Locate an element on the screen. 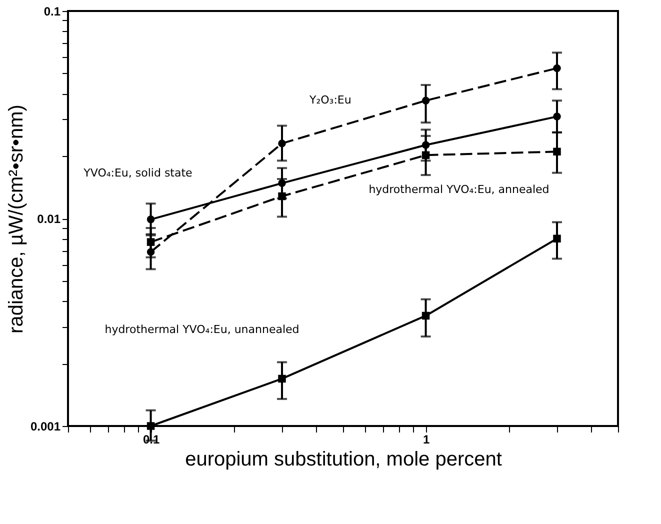  x-tick-label: 1 is located at coordinates (426, 439).